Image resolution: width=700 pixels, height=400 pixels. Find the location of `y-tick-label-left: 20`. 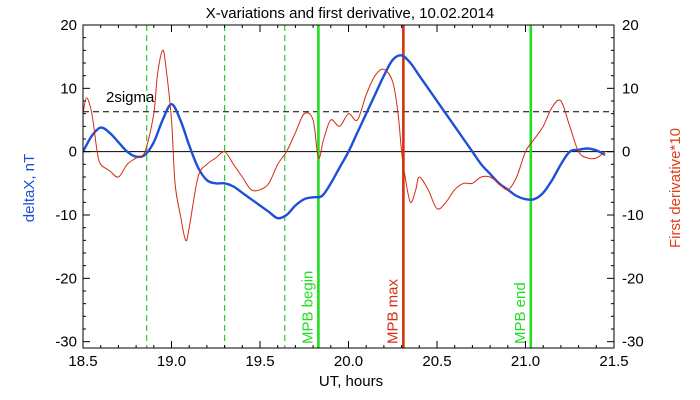

y-tick-label-left: 20 is located at coordinates (68, 25).